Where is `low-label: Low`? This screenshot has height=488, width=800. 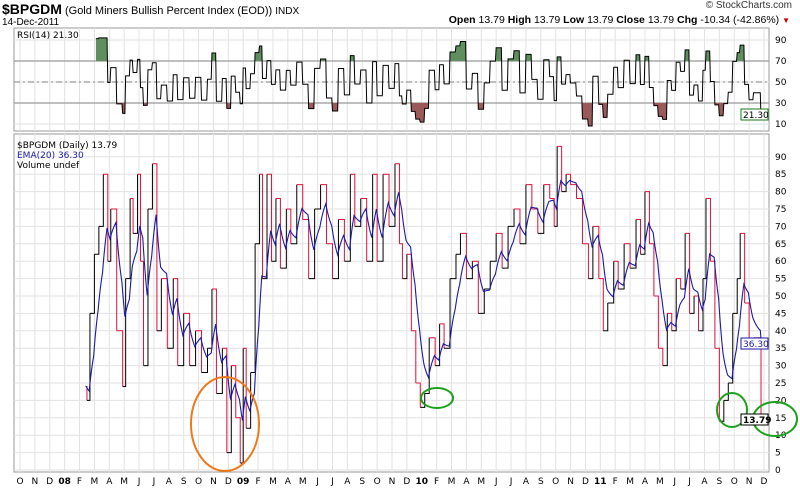 low-label: Low is located at coordinates (574, 20).